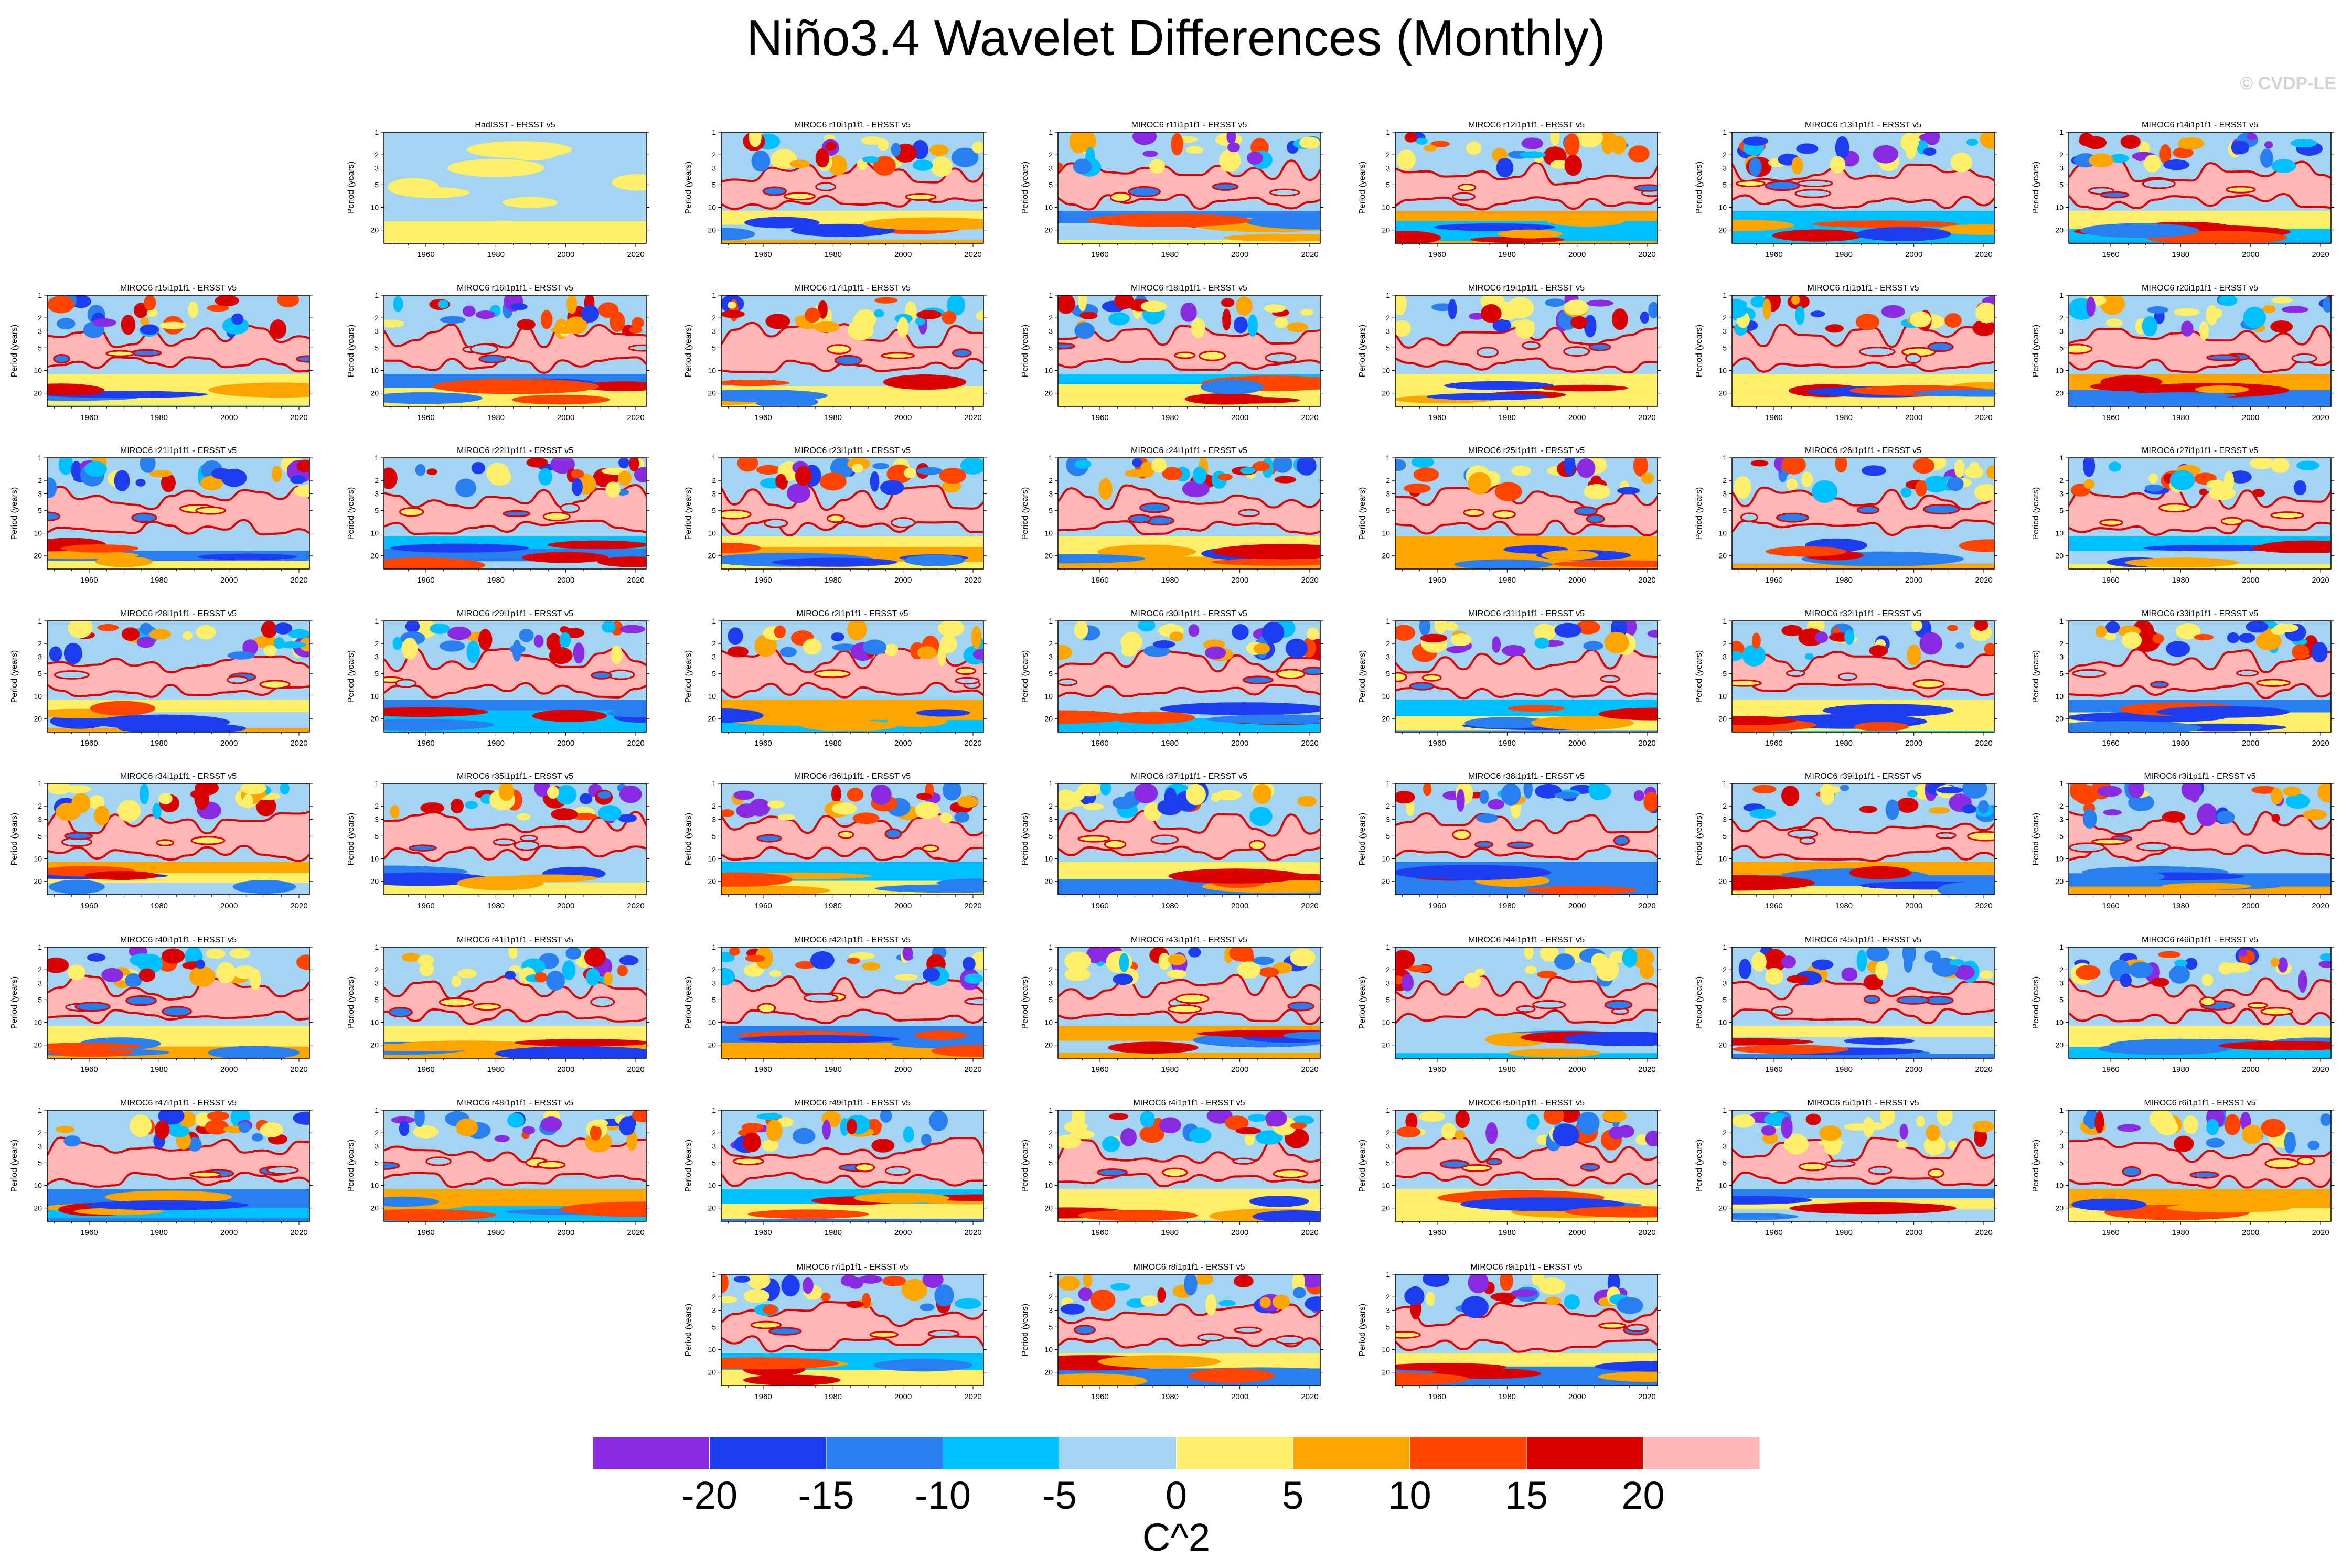 The image size is (2352, 1568). What do you see at coordinates (852, 1103) in the screenshot?
I see `panel-title: MIROC6 r49i1p1f1 - ERSST v5` at bounding box center [852, 1103].